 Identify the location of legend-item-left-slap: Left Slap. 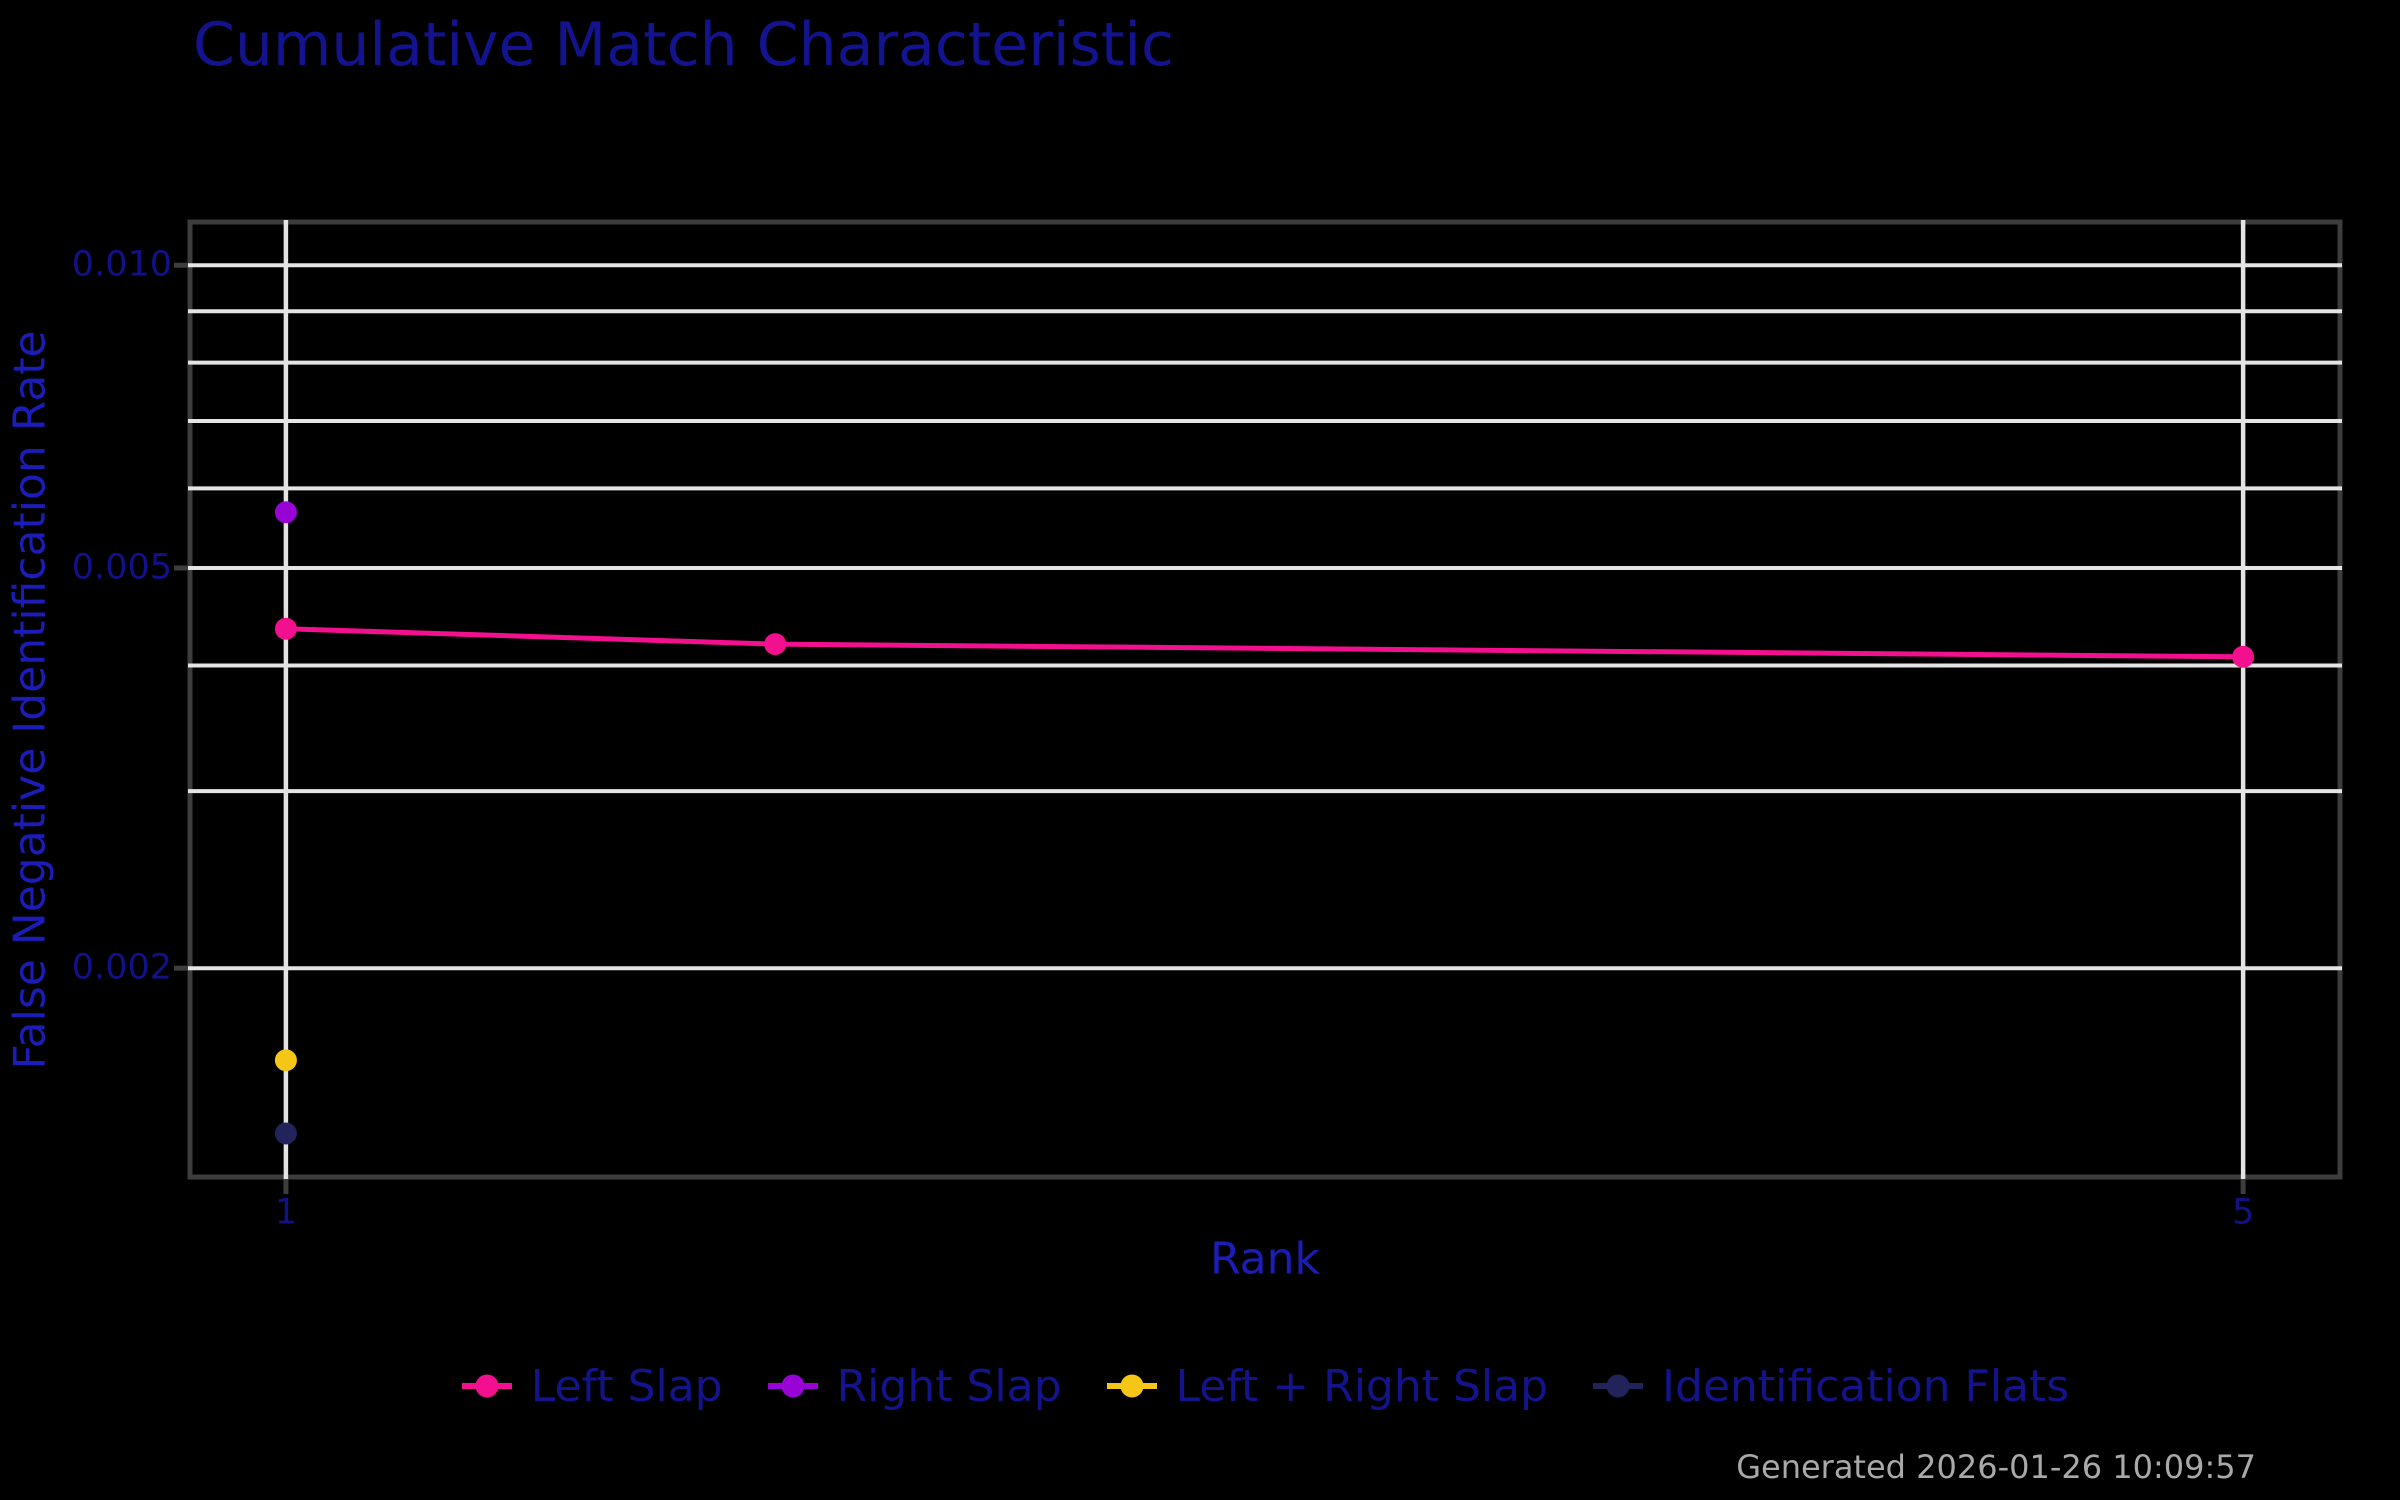
(592, 1386).